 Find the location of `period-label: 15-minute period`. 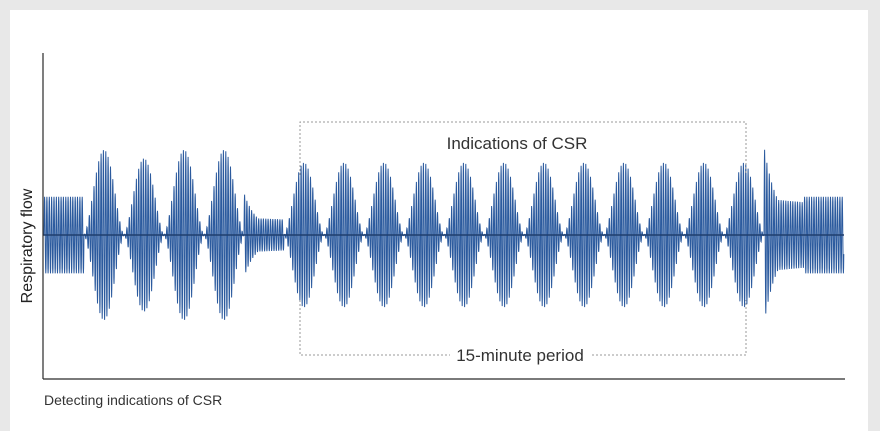

period-label: 15-minute period is located at coordinates (520, 355).